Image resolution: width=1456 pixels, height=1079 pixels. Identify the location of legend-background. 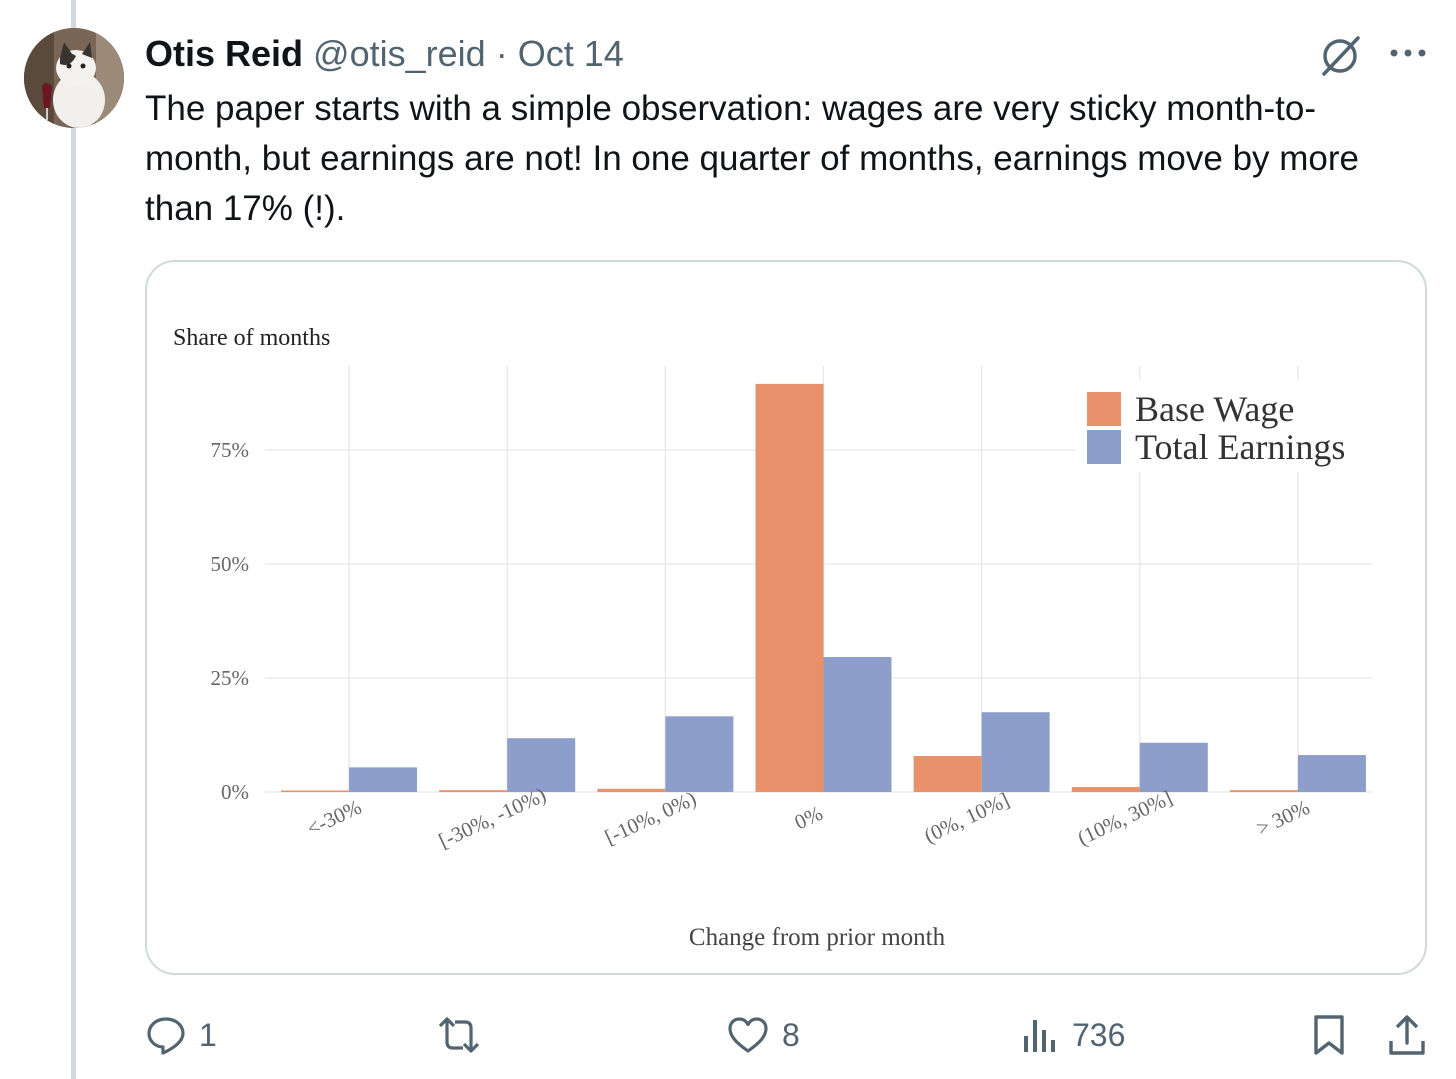
(1225, 426).